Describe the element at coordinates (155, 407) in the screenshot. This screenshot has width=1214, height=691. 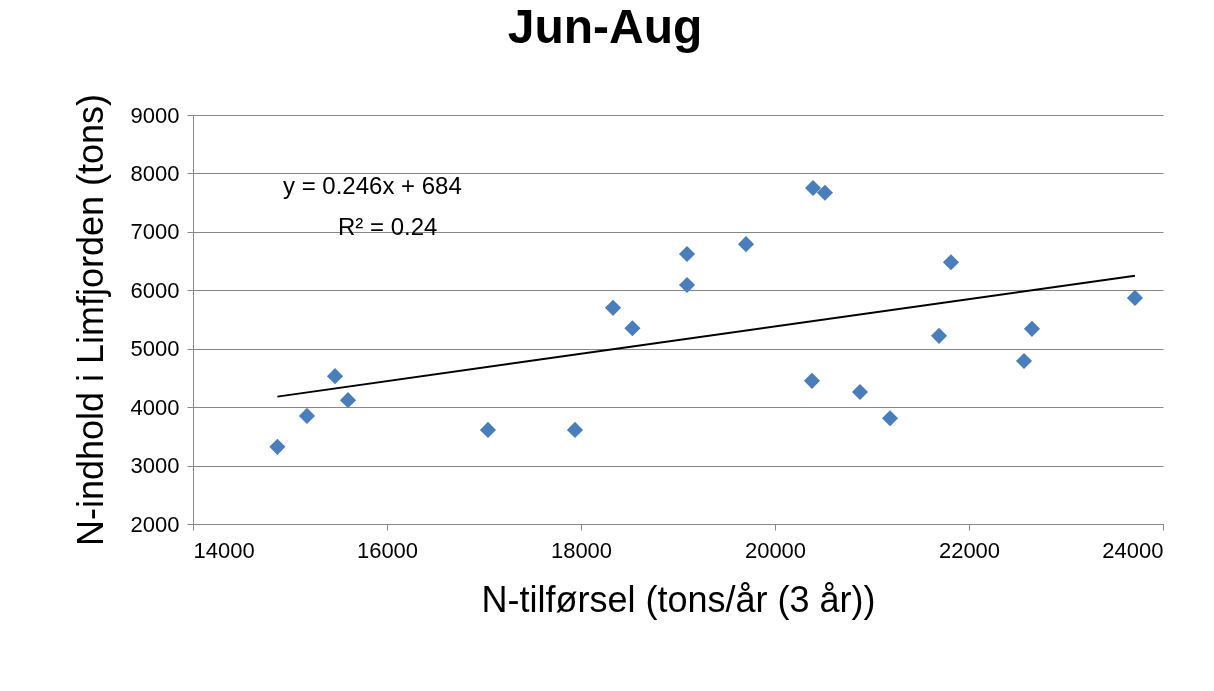
I see `y-tick-label: 4000` at that location.